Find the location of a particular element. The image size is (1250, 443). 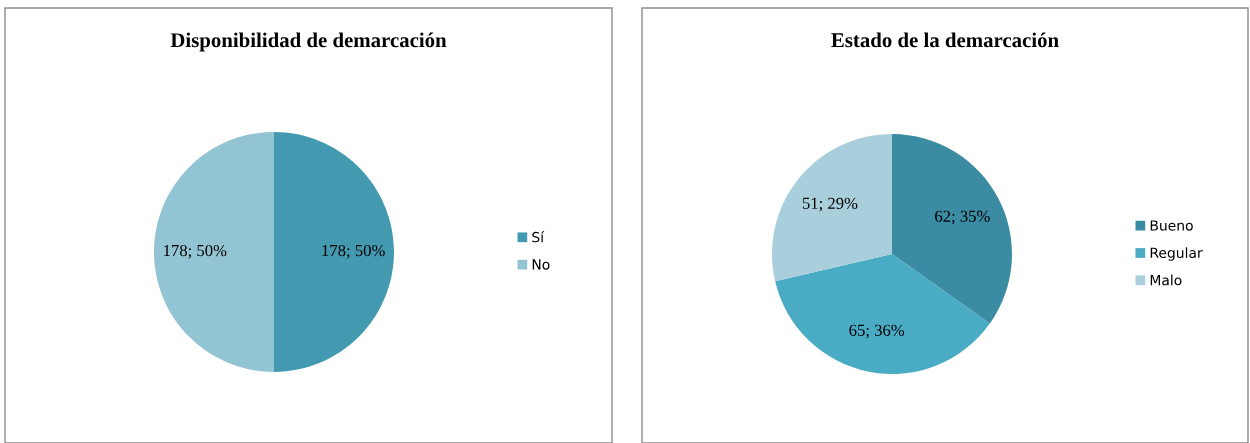

chart-title: Disponibilidad de demarcación is located at coordinates (308, 42).